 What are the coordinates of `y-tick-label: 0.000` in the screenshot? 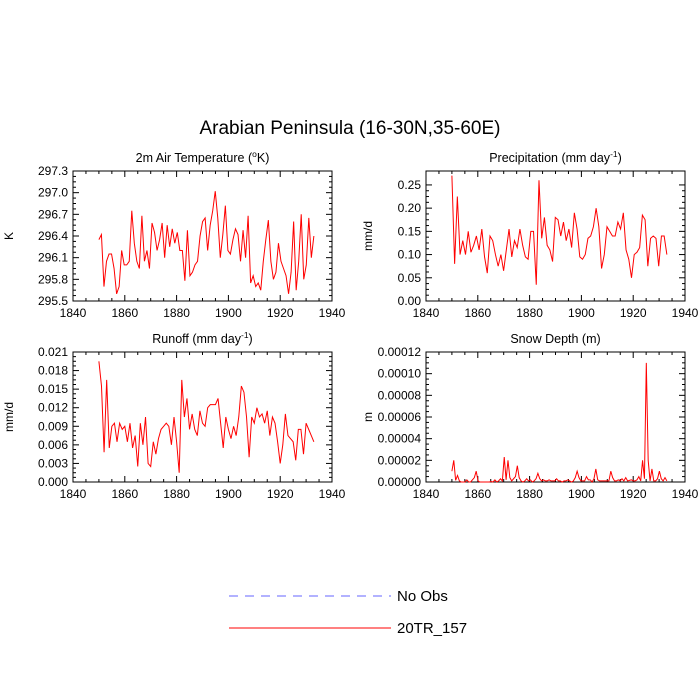 It's located at (53, 482).